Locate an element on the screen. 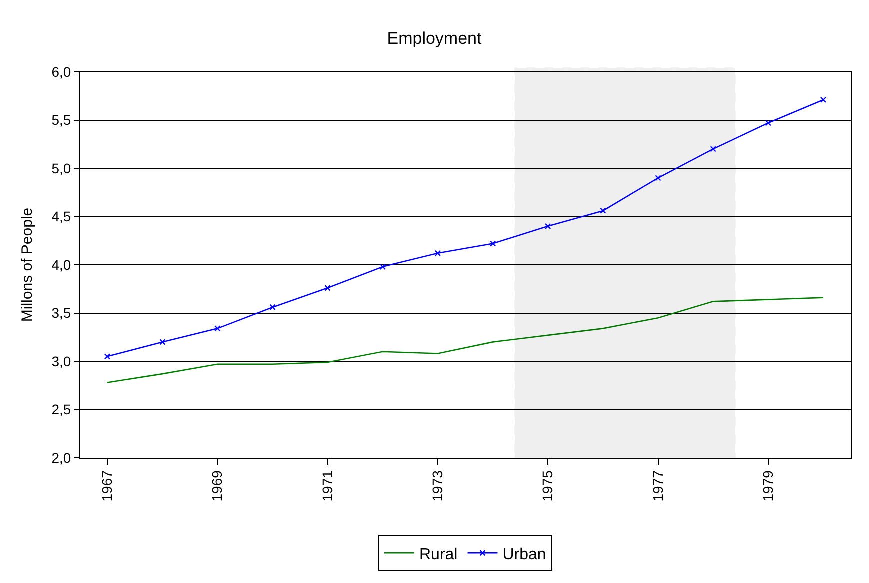  y-tick-label: 4,0 is located at coordinates (62, 264).